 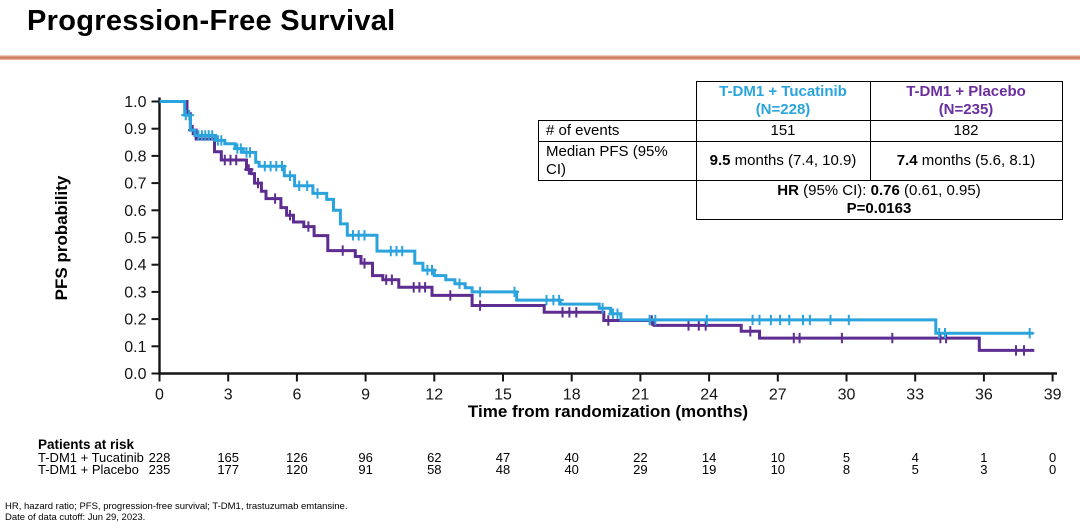 I want to click on col-header-tucatinib-name: T-DM1 + Tucatinib, so click(x=783, y=91).